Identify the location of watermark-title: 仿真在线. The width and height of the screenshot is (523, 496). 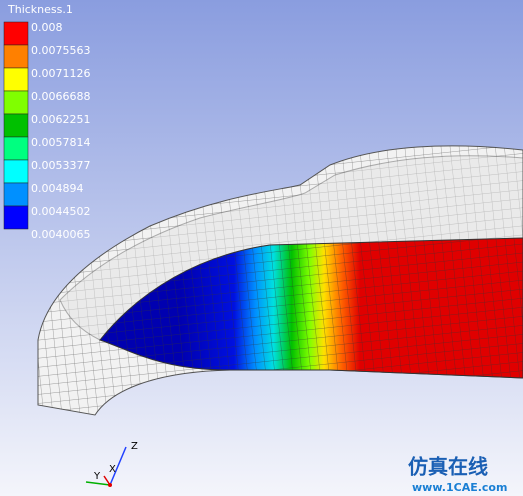
(448, 467).